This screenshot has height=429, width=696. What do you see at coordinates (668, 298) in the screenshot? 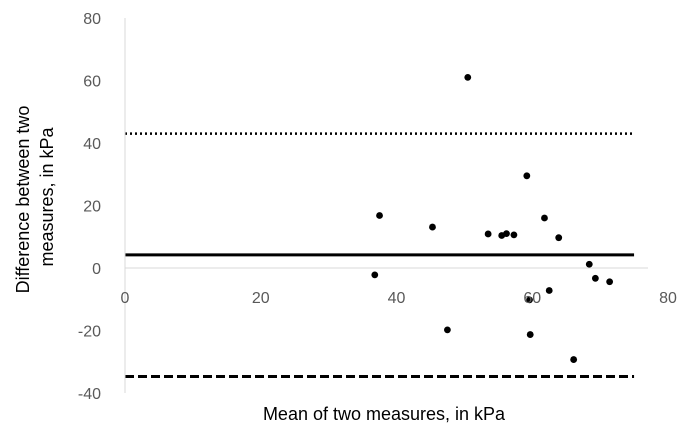
I see `x-tick-label: 80` at bounding box center [668, 298].